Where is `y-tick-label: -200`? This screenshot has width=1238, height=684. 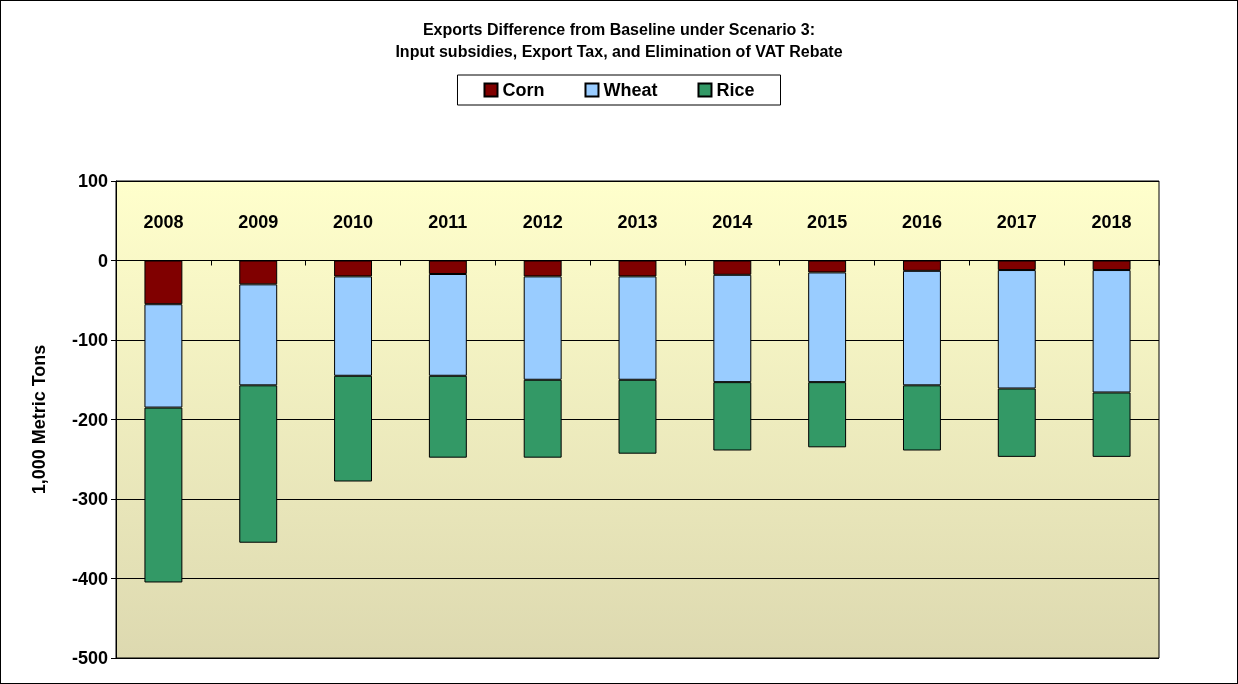 y-tick-label: -200 is located at coordinates (89, 419).